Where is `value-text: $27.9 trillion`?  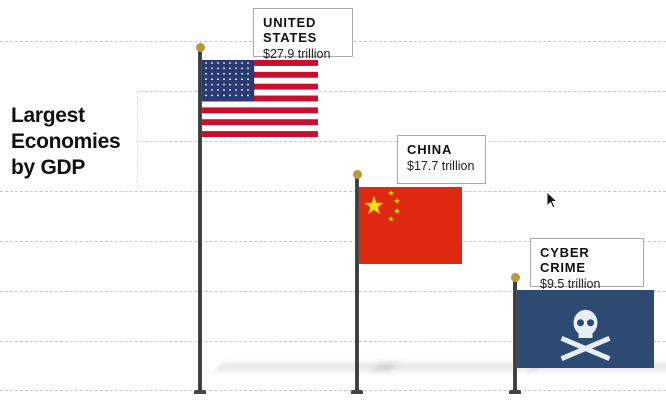
value-text: $27.9 trillion is located at coordinates (297, 54).